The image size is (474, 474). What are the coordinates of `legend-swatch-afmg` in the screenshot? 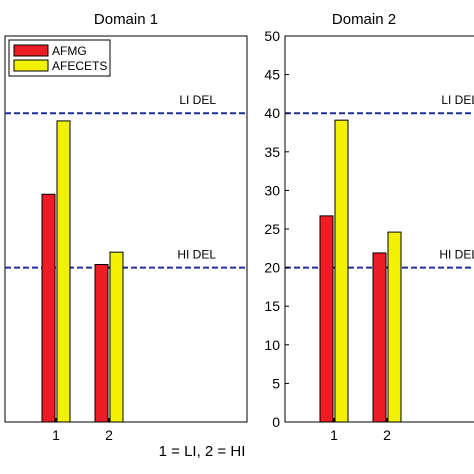 It's located at (31, 50).